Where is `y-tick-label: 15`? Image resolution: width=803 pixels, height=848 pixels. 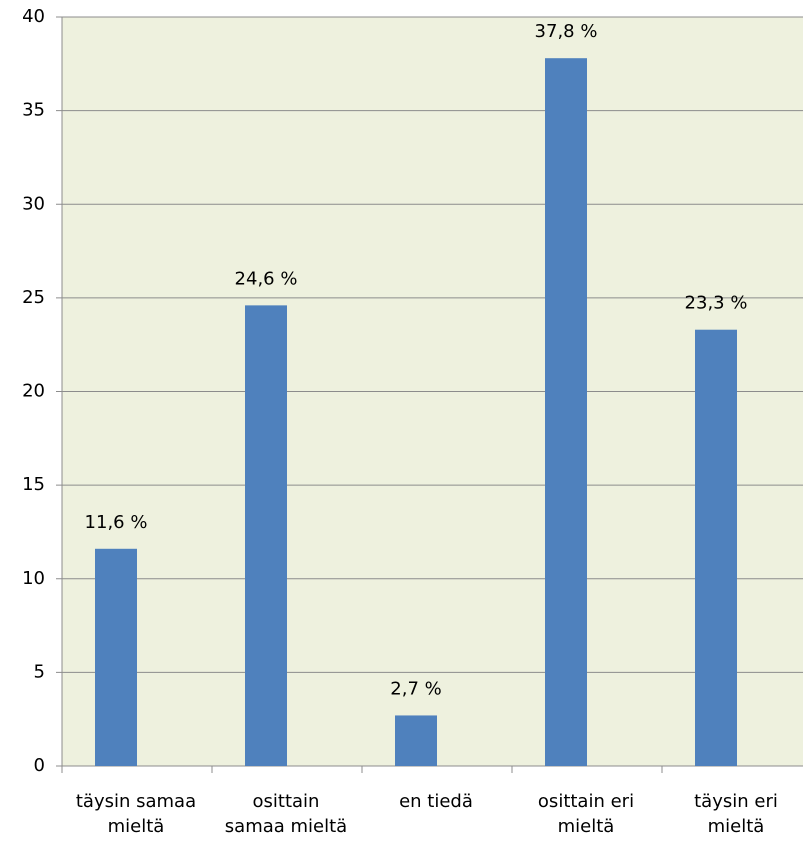 y-tick-label: 15 is located at coordinates (33, 484).